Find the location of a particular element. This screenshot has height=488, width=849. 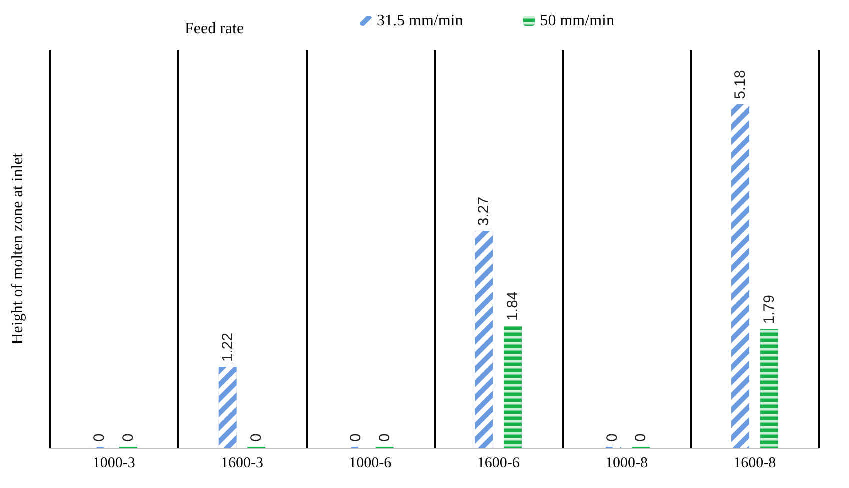

data-label: 1.79 is located at coordinates (769, 309).